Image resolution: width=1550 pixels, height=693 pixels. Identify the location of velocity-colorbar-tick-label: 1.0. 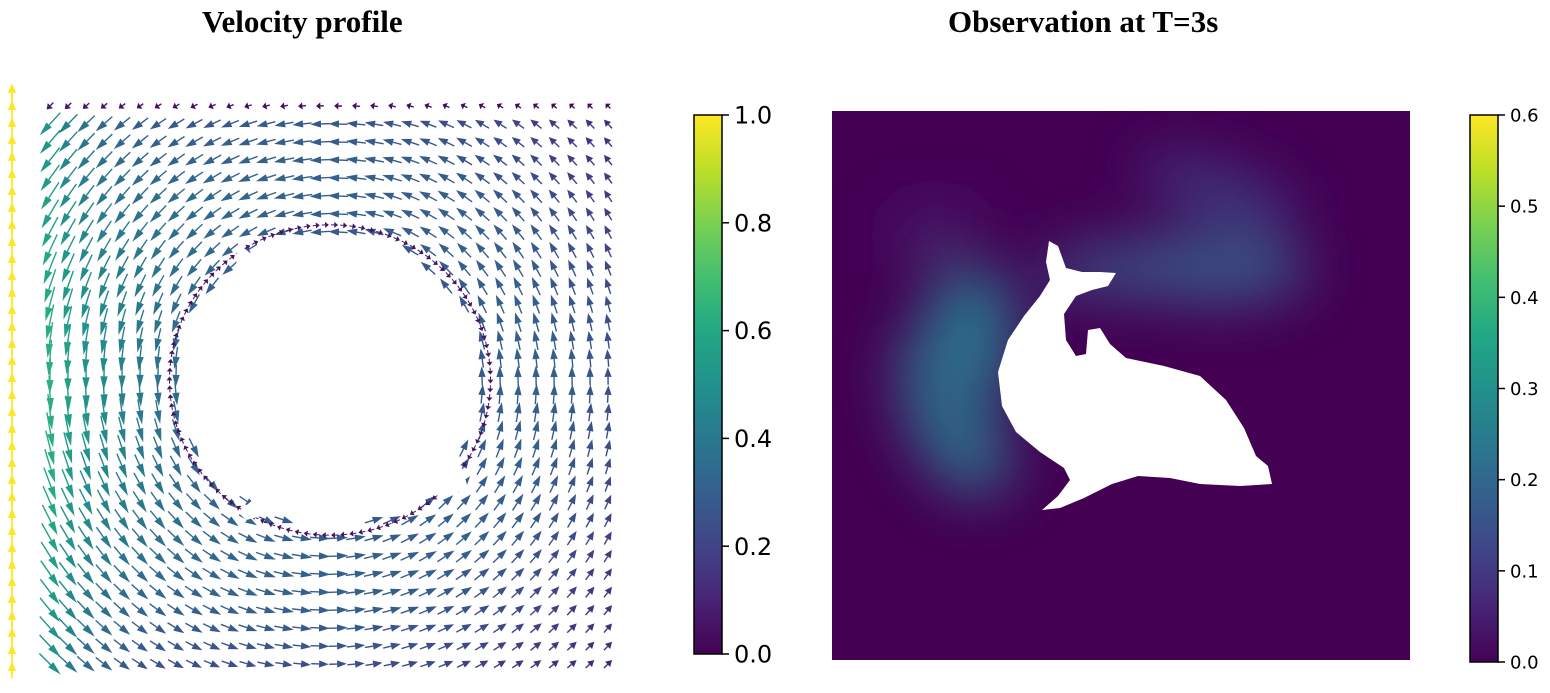
(753, 116).